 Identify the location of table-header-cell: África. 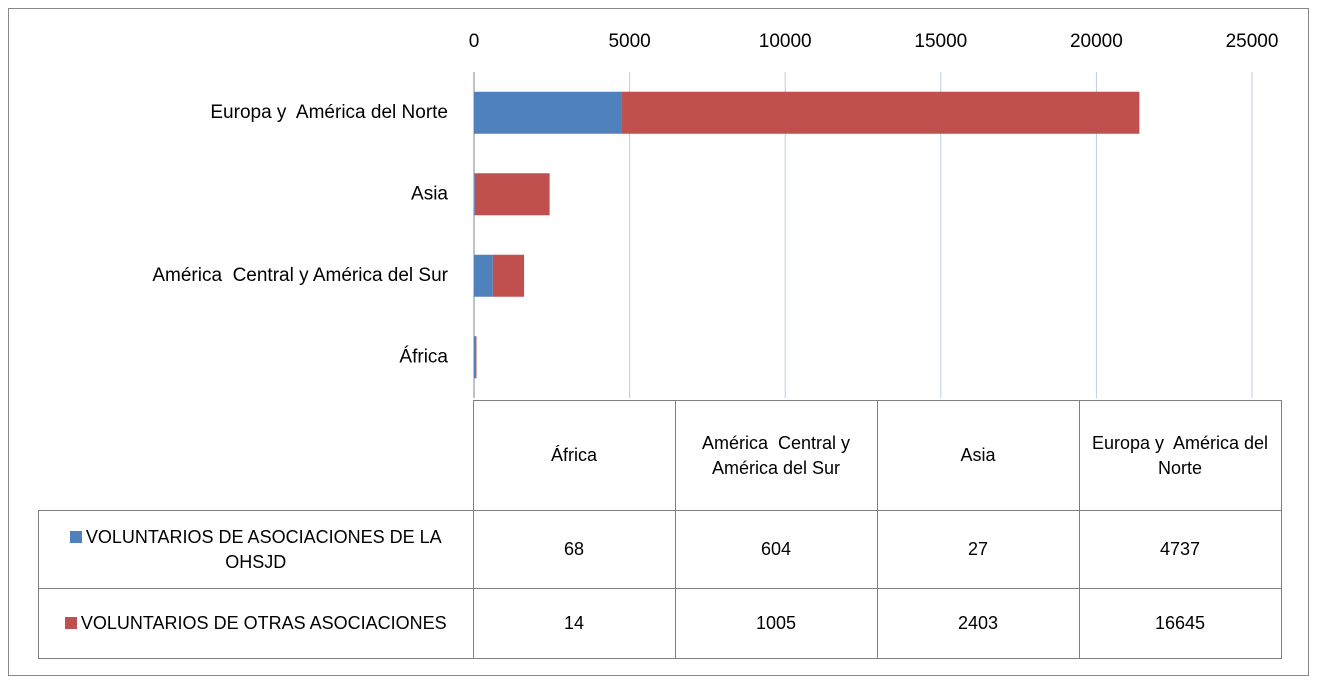
(574, 455).